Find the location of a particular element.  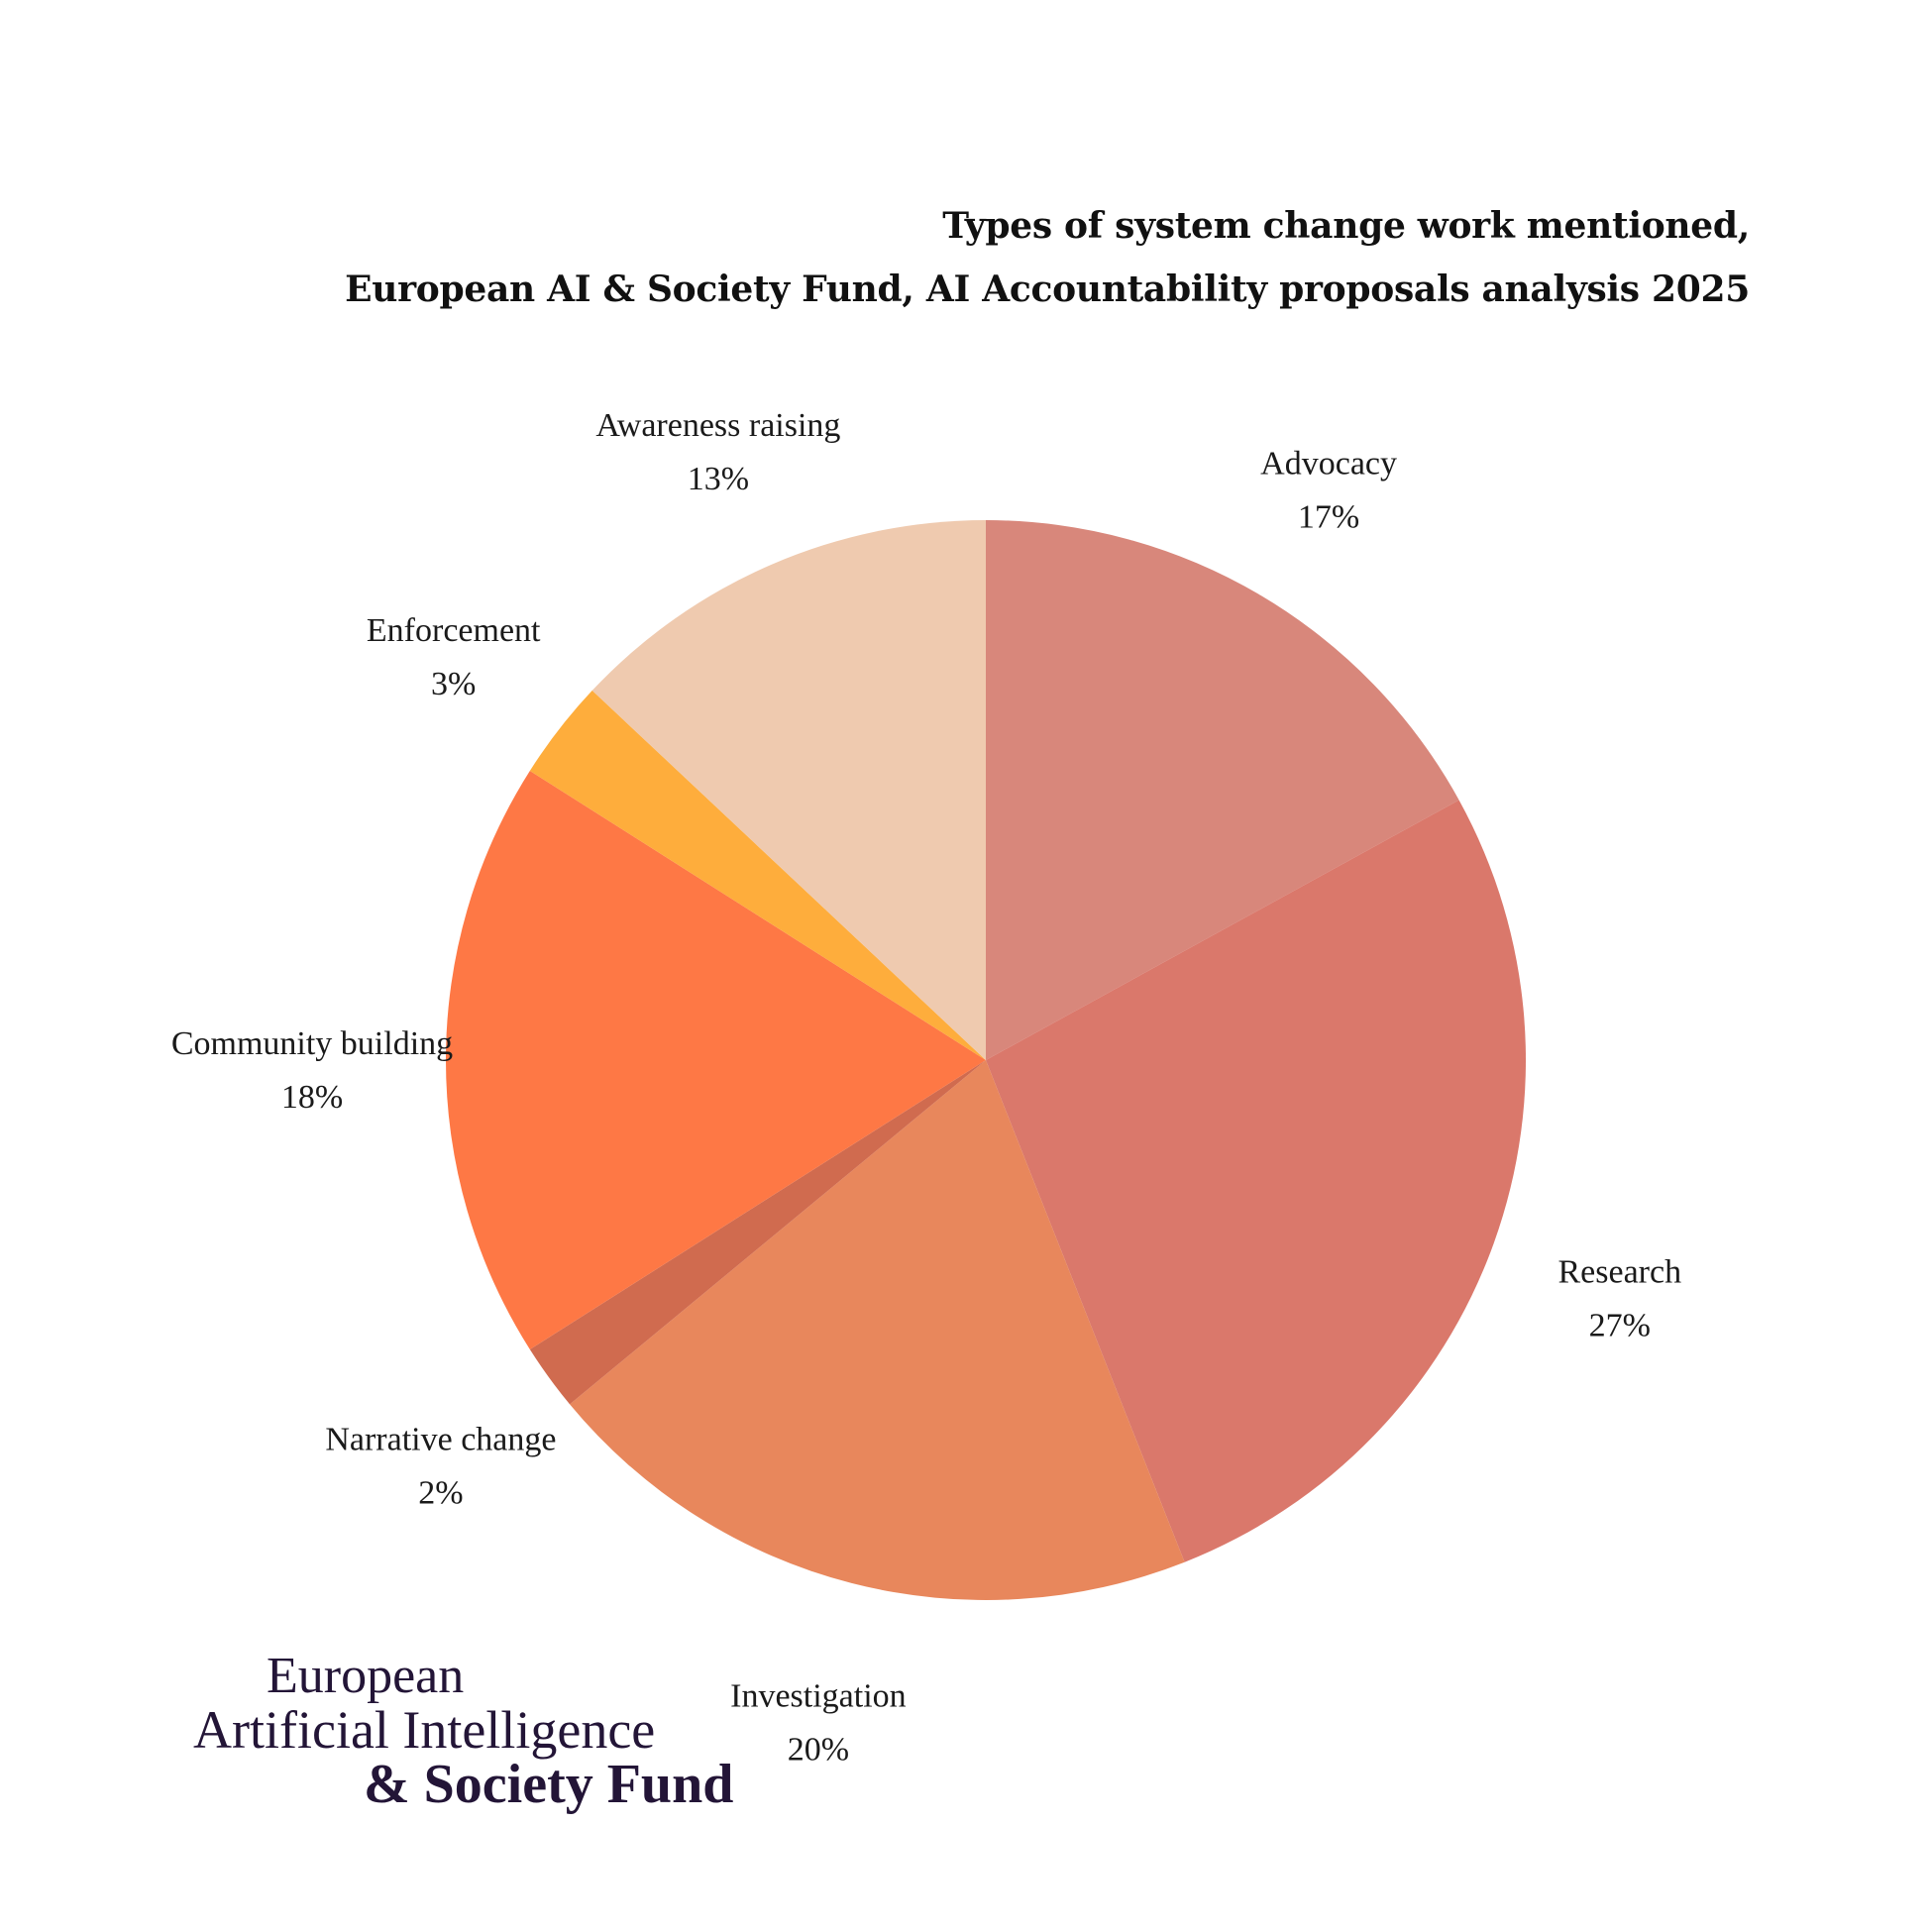

slice-label-investigation: Investigation is located at coordinates (818, 1696).